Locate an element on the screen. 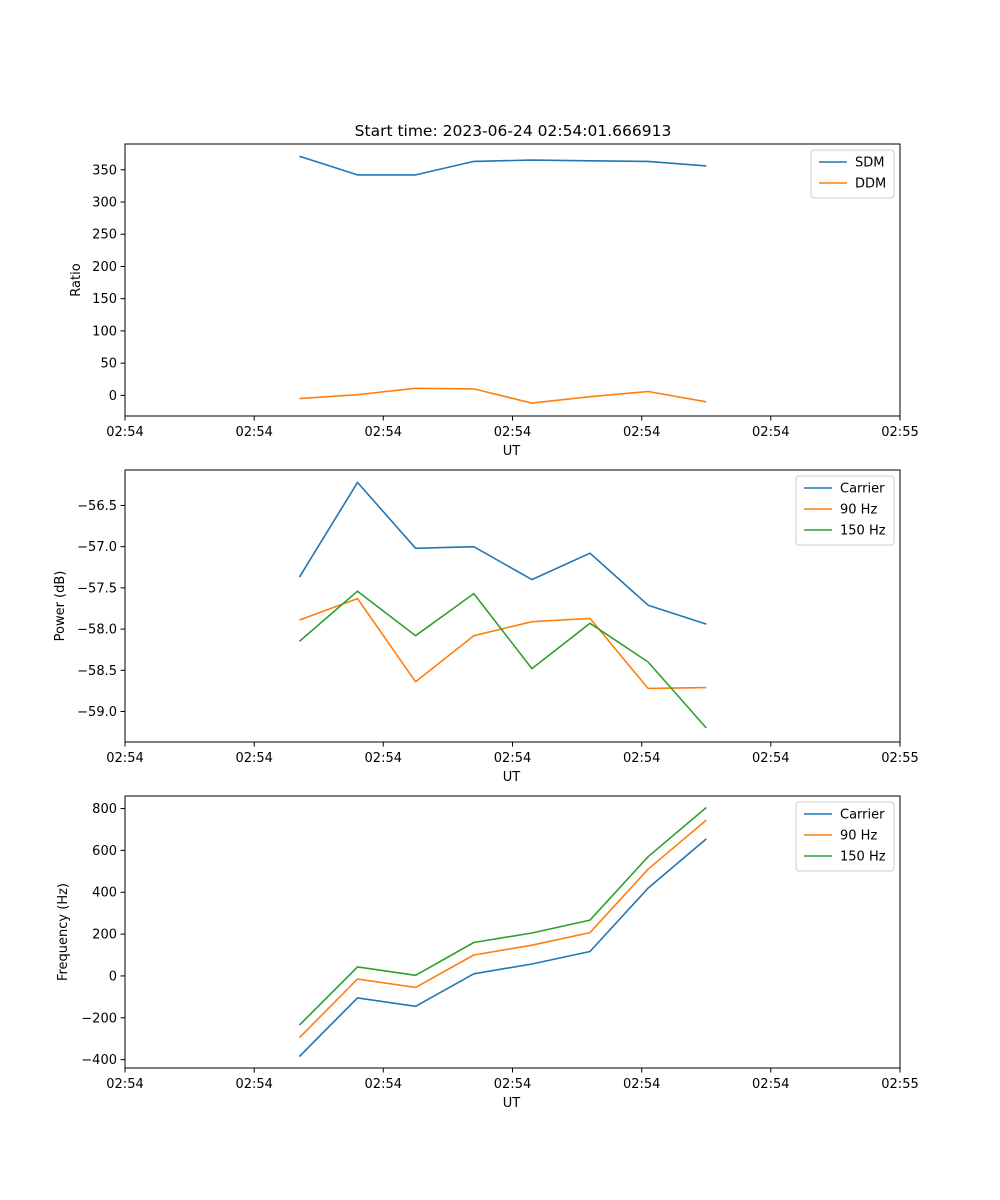  y-axis-label: Ratio is located at coordinates (76, 279).